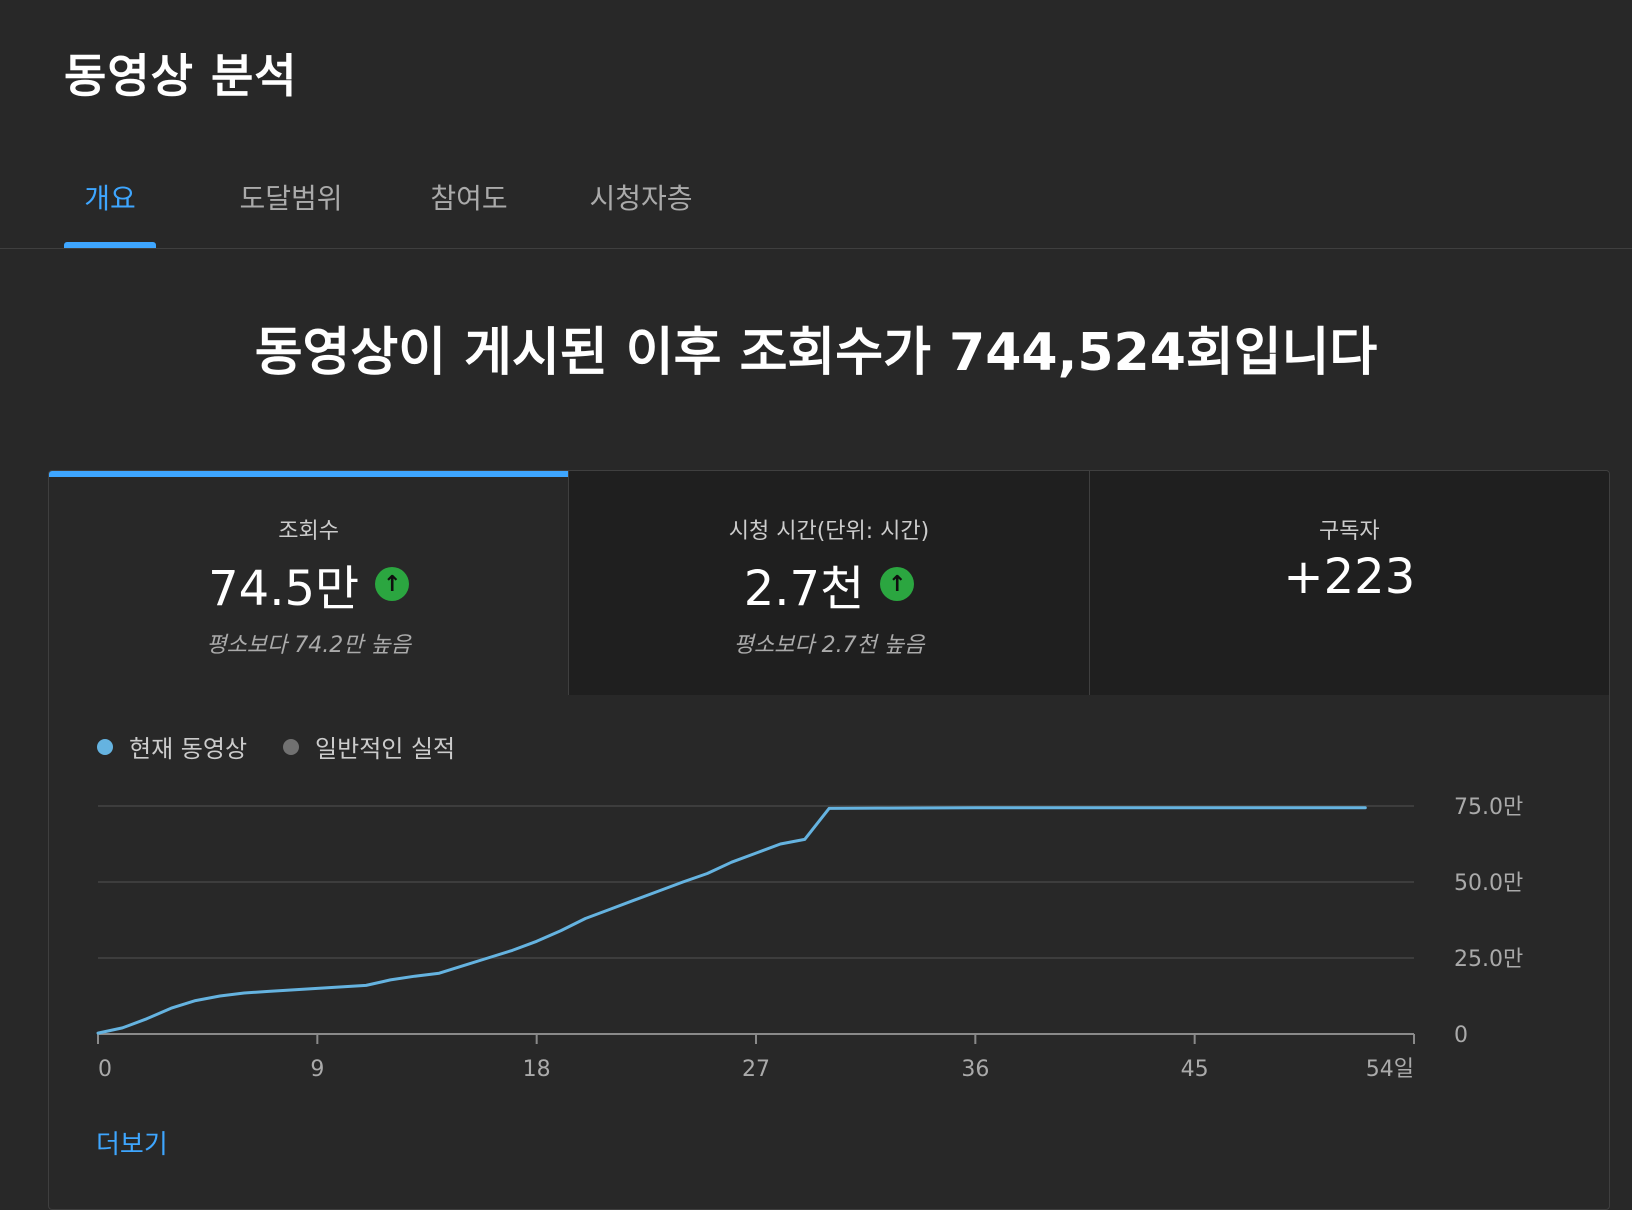  Describe the element at coordinates (385, 749) in the screenshot. I see `legend-label: 일반적인 실적` at that location.